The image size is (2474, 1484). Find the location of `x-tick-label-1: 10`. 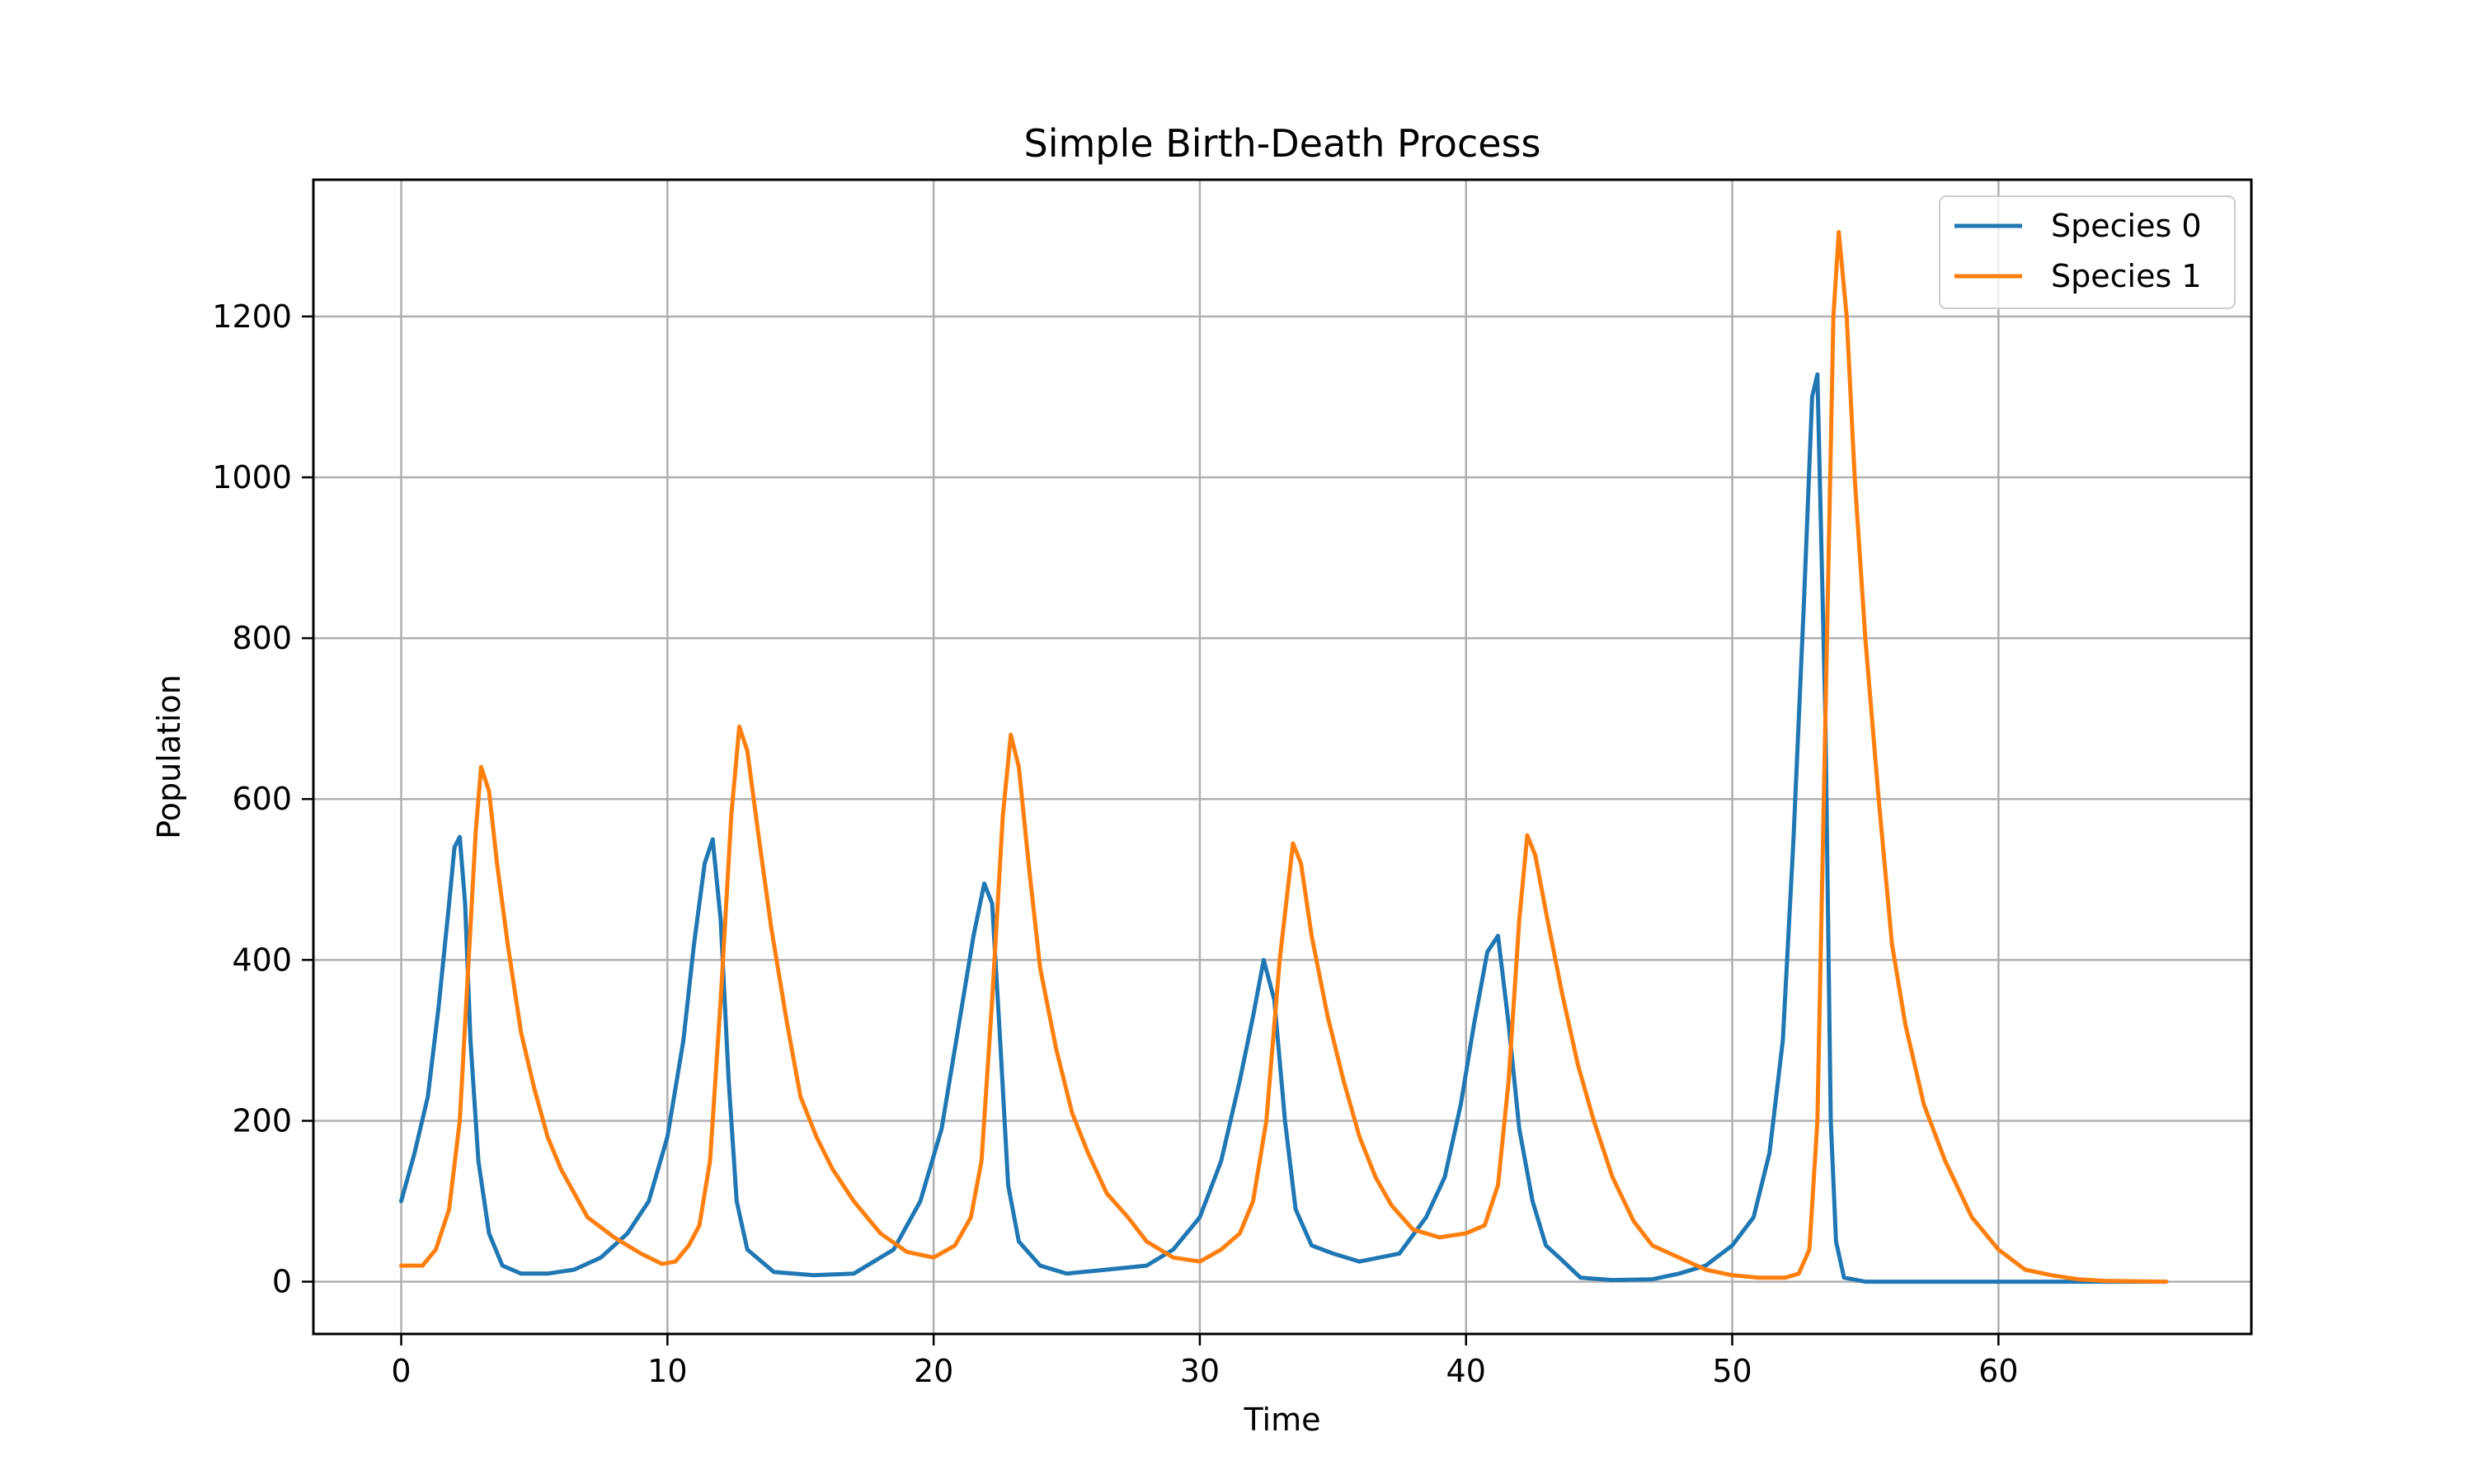

x-tick-label-1: 10 is located at coordinates (667, 1371).